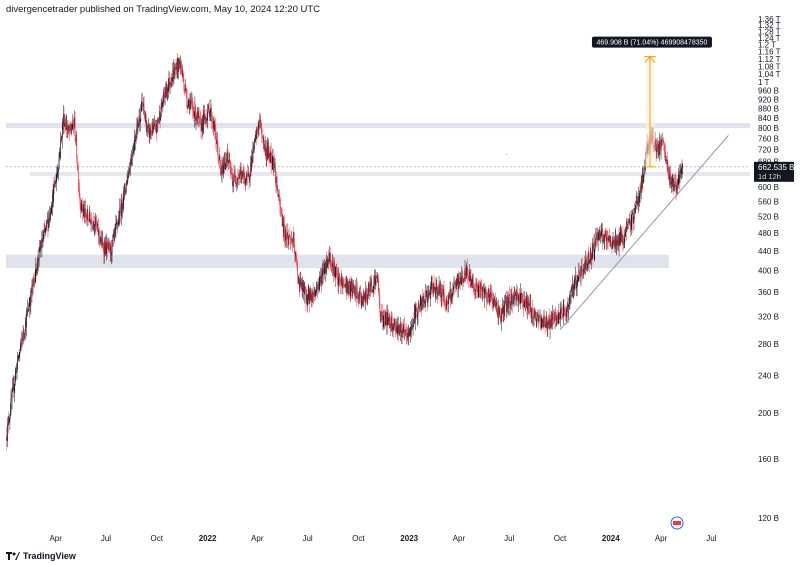 The width and height of the screenshot is (800, 565). I want to click on tradingview-logo: TradingView, so click(41, 556).